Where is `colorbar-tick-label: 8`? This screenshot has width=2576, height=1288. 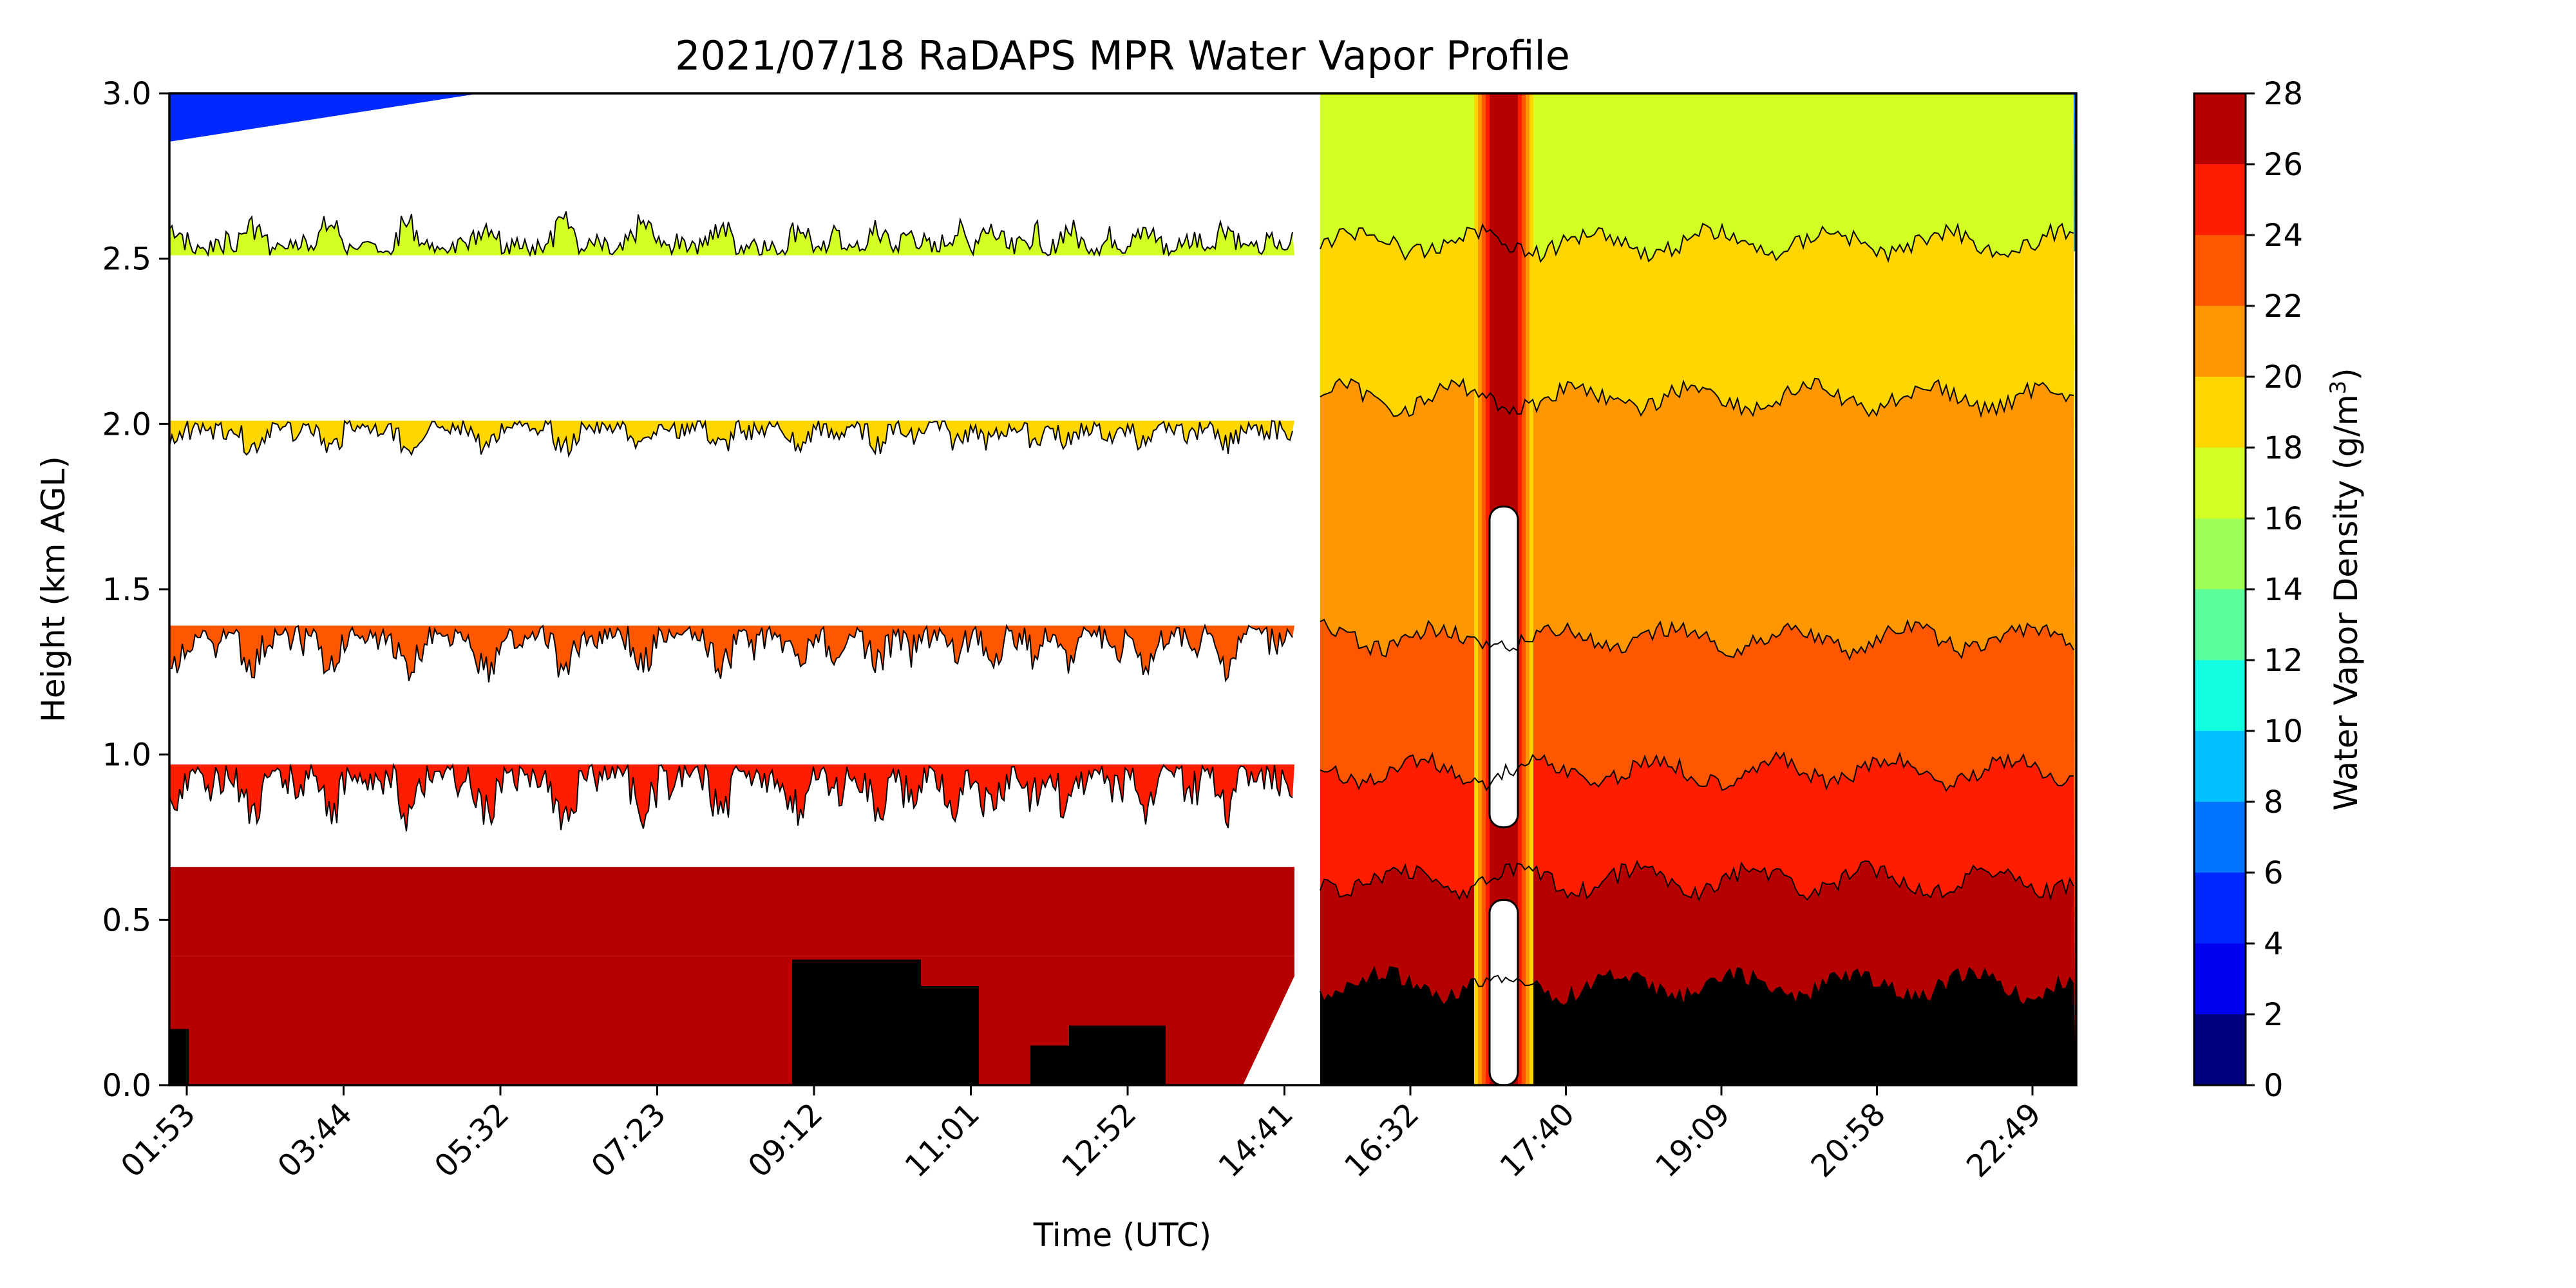 colorbar-tick-label: 8 is located at coordinates (2274, 802).